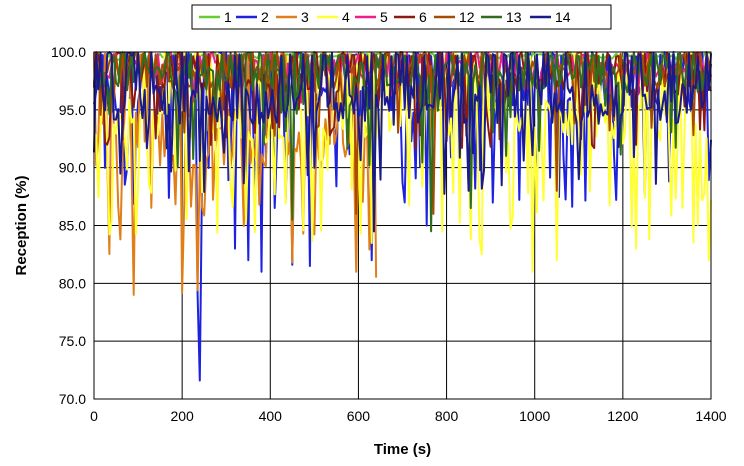 The height and width of the screenshot is (466, 744). What do you see at coordinates (384, 17) in the screenshot?
I see `legend-label-5: 5` at bounding box center [384, 17].